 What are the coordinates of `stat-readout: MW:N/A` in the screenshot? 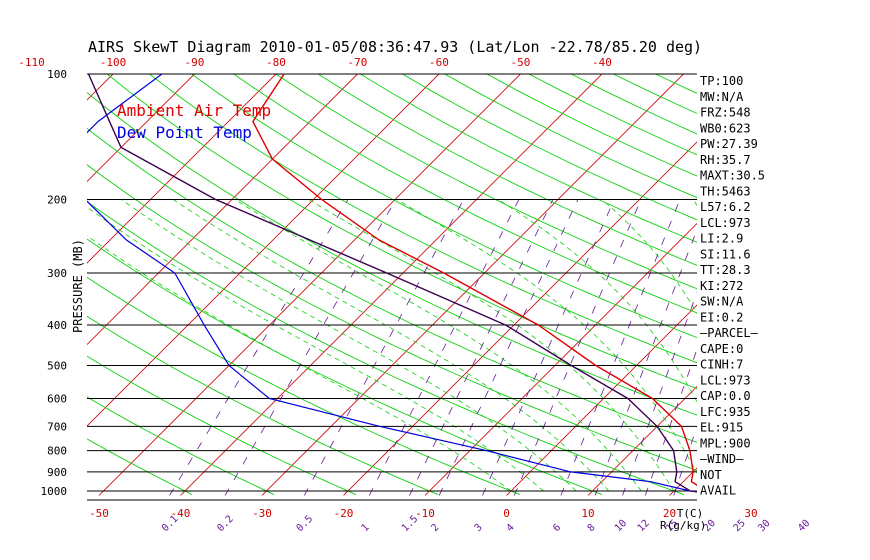 It's located at (722, 97).